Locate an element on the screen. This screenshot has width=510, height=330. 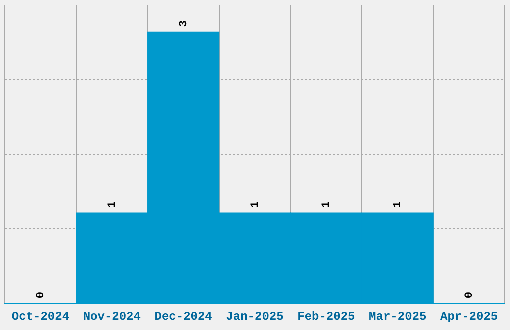
x-tick-label: Apr-2025 is located at coordinates (469, 317).